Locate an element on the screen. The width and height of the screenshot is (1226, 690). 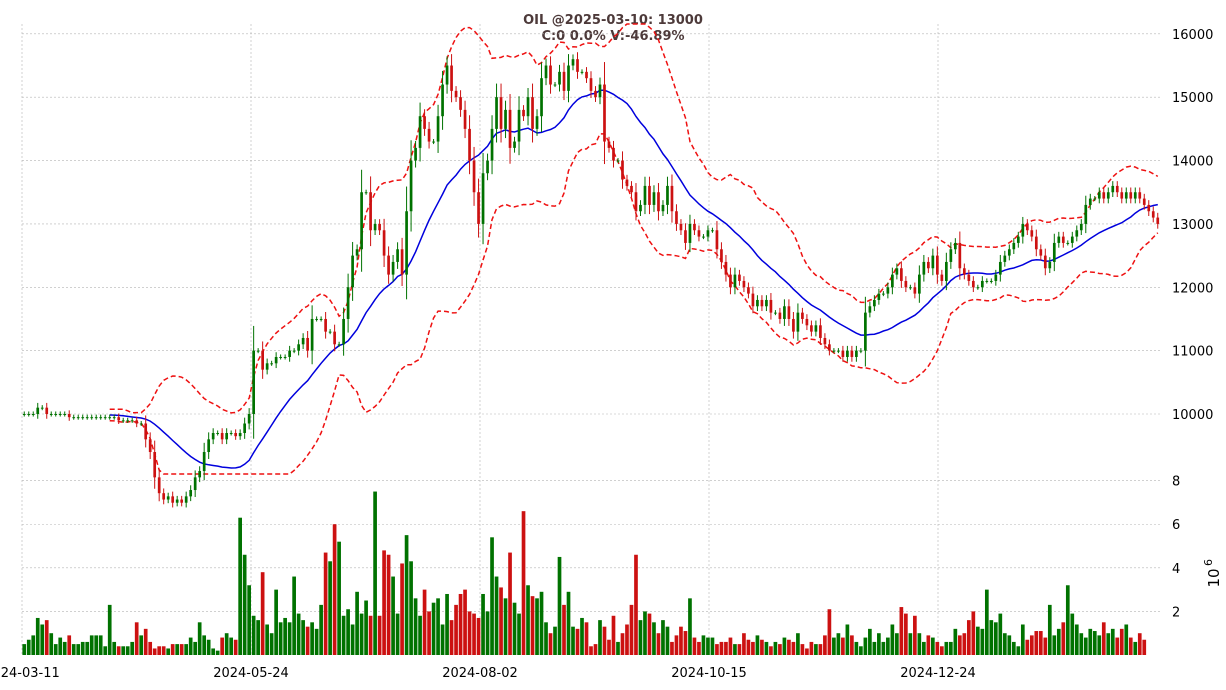
volume-tick-label: 6 is located at coordinates (1176, 525).